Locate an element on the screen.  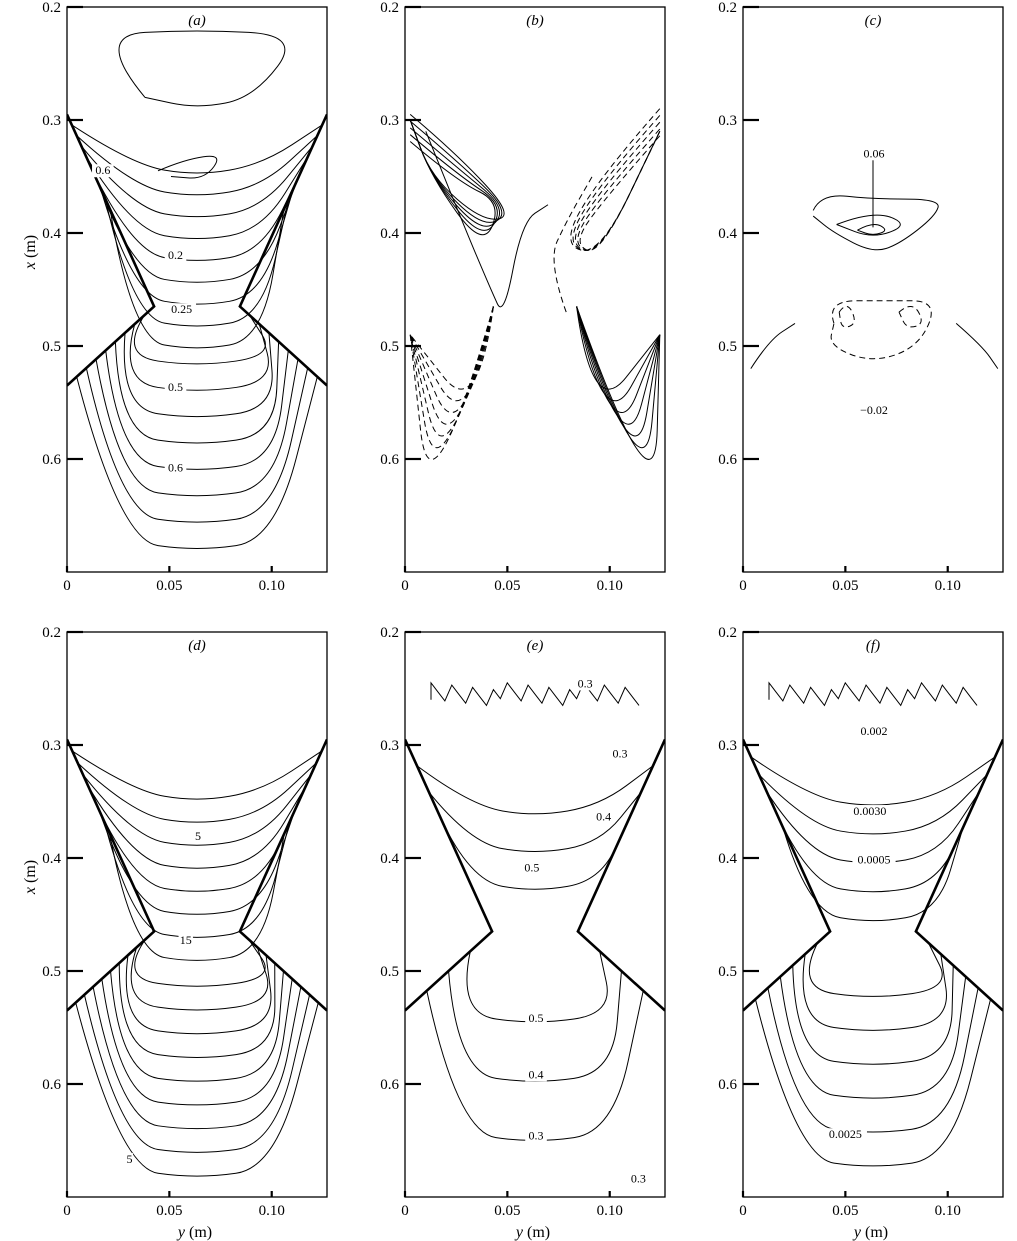
contour-value-label: 0.4 is located at coordinates (536, 1074).